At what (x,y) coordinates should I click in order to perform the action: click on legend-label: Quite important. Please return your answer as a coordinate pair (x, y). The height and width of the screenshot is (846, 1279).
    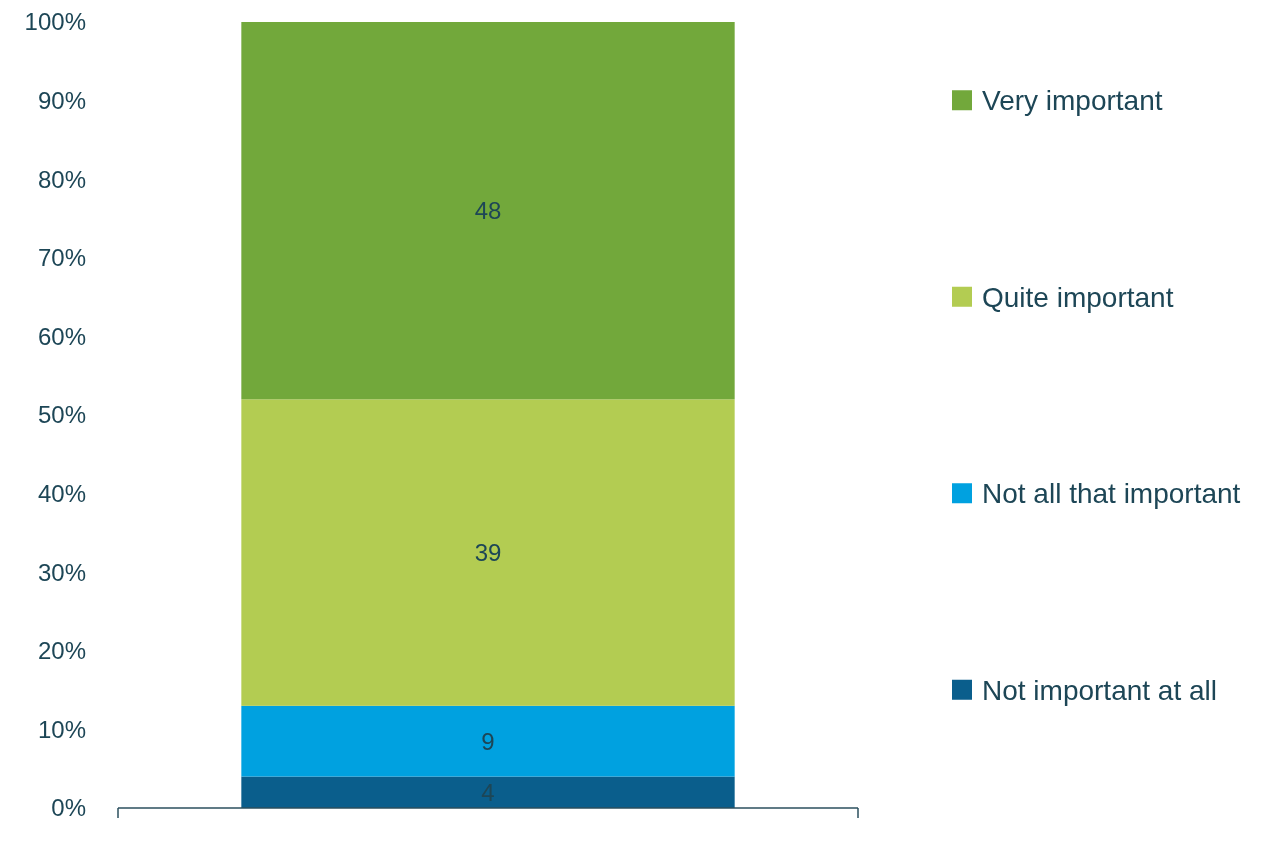
    Looking at the image, I should click on (1078, 297).